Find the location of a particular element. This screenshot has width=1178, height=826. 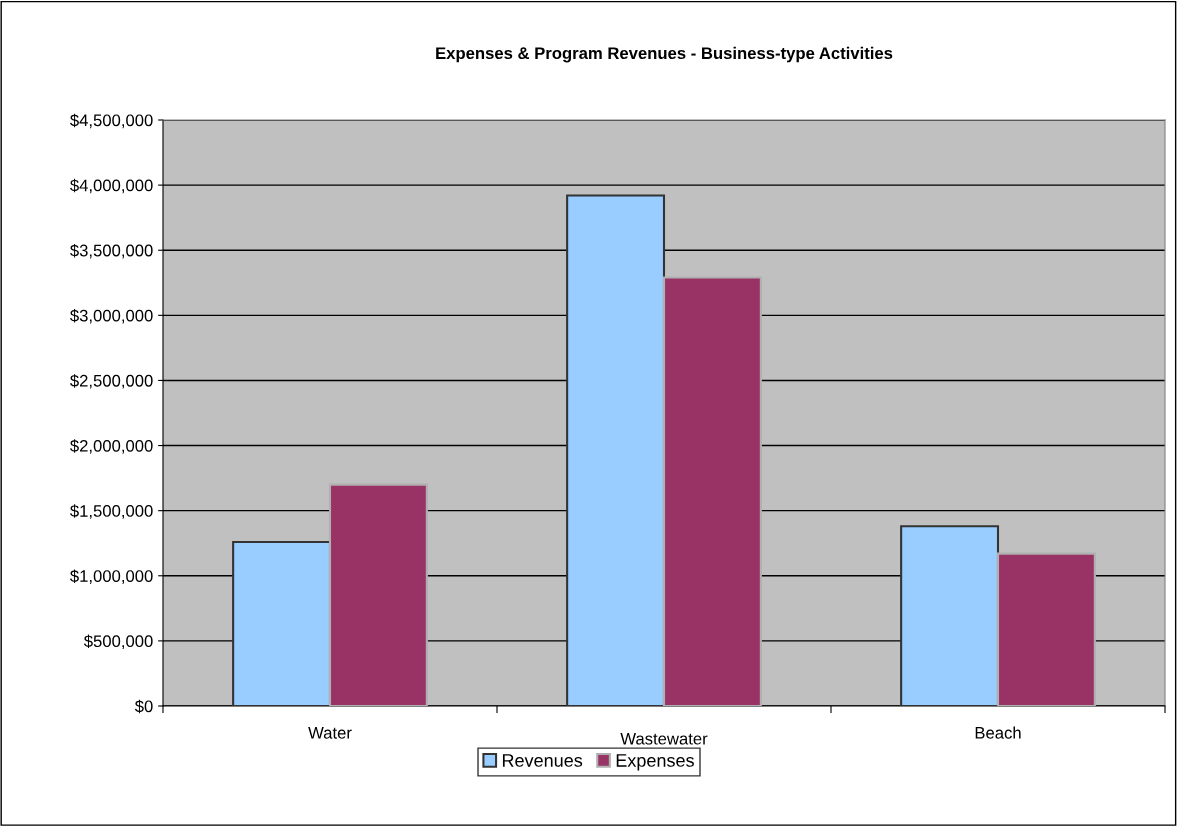

legend-label: Revenues is located at coordinates (542, 760).